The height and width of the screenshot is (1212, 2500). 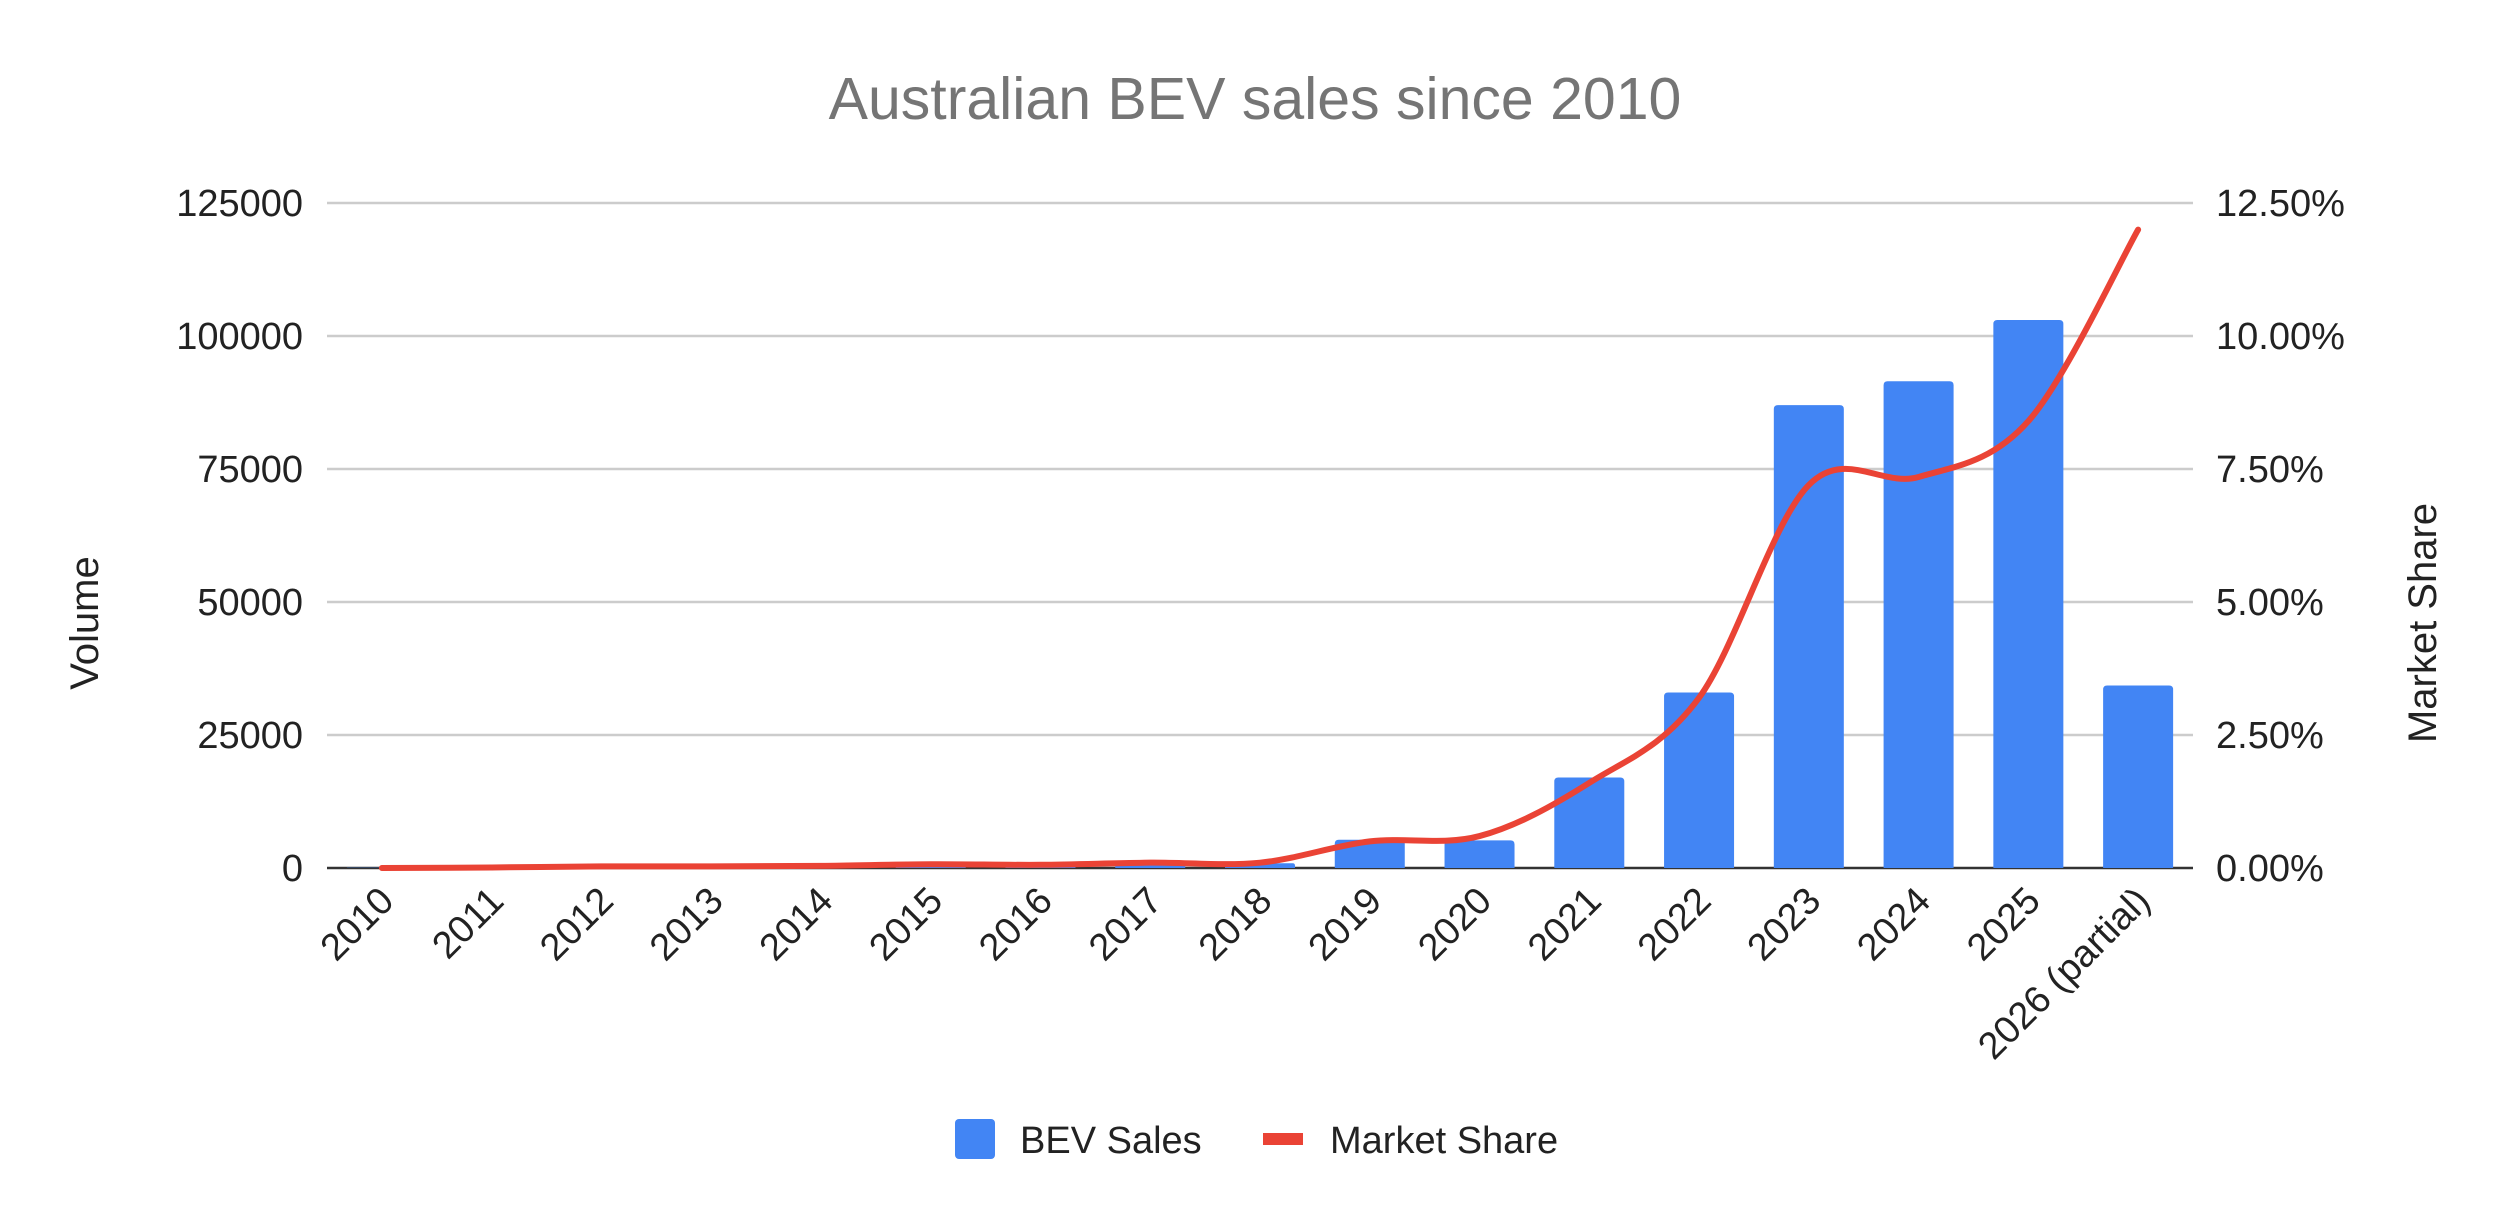 I want to click on y-tick-label: 125000, so click(x=239, y=204).